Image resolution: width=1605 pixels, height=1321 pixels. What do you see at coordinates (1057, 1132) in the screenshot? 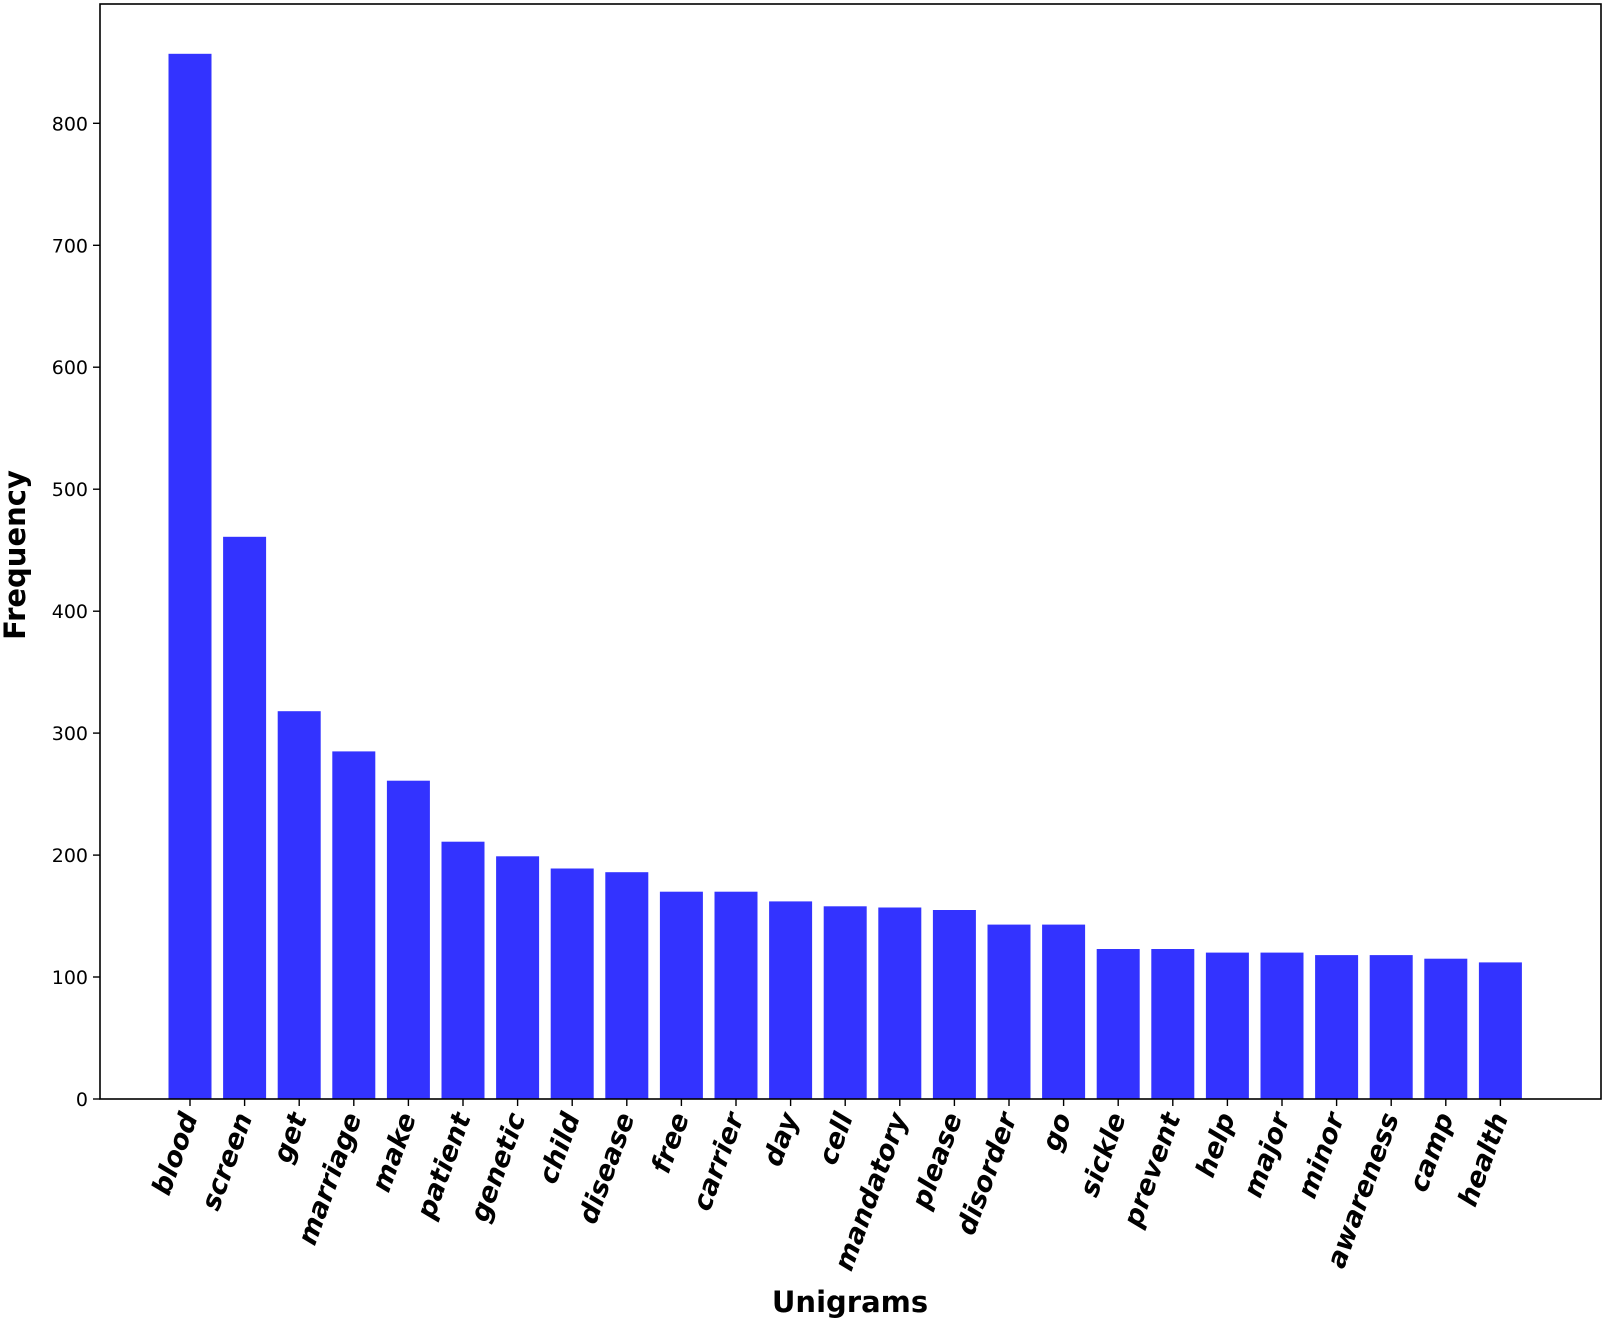
I see `x-tick-label-go: go` at bounding box center [1057, 1132].